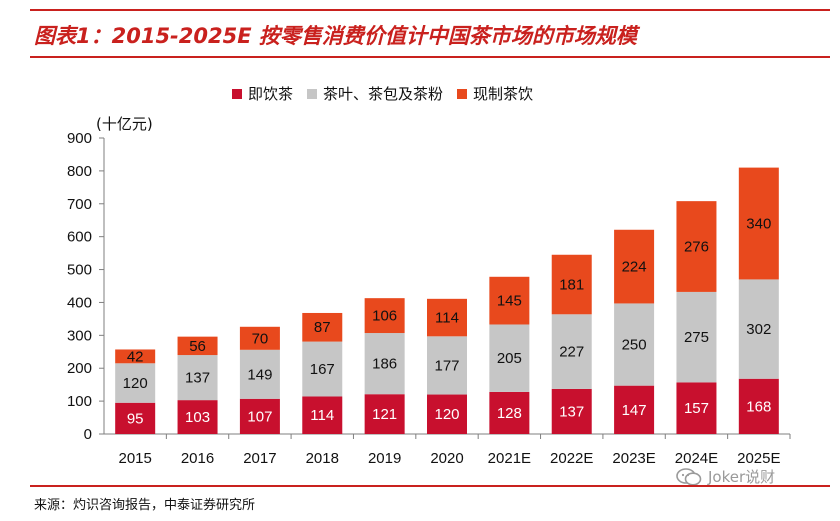 This screenshot has height=521, width=840. I want to click on wechat-icon, so click(689, 476).